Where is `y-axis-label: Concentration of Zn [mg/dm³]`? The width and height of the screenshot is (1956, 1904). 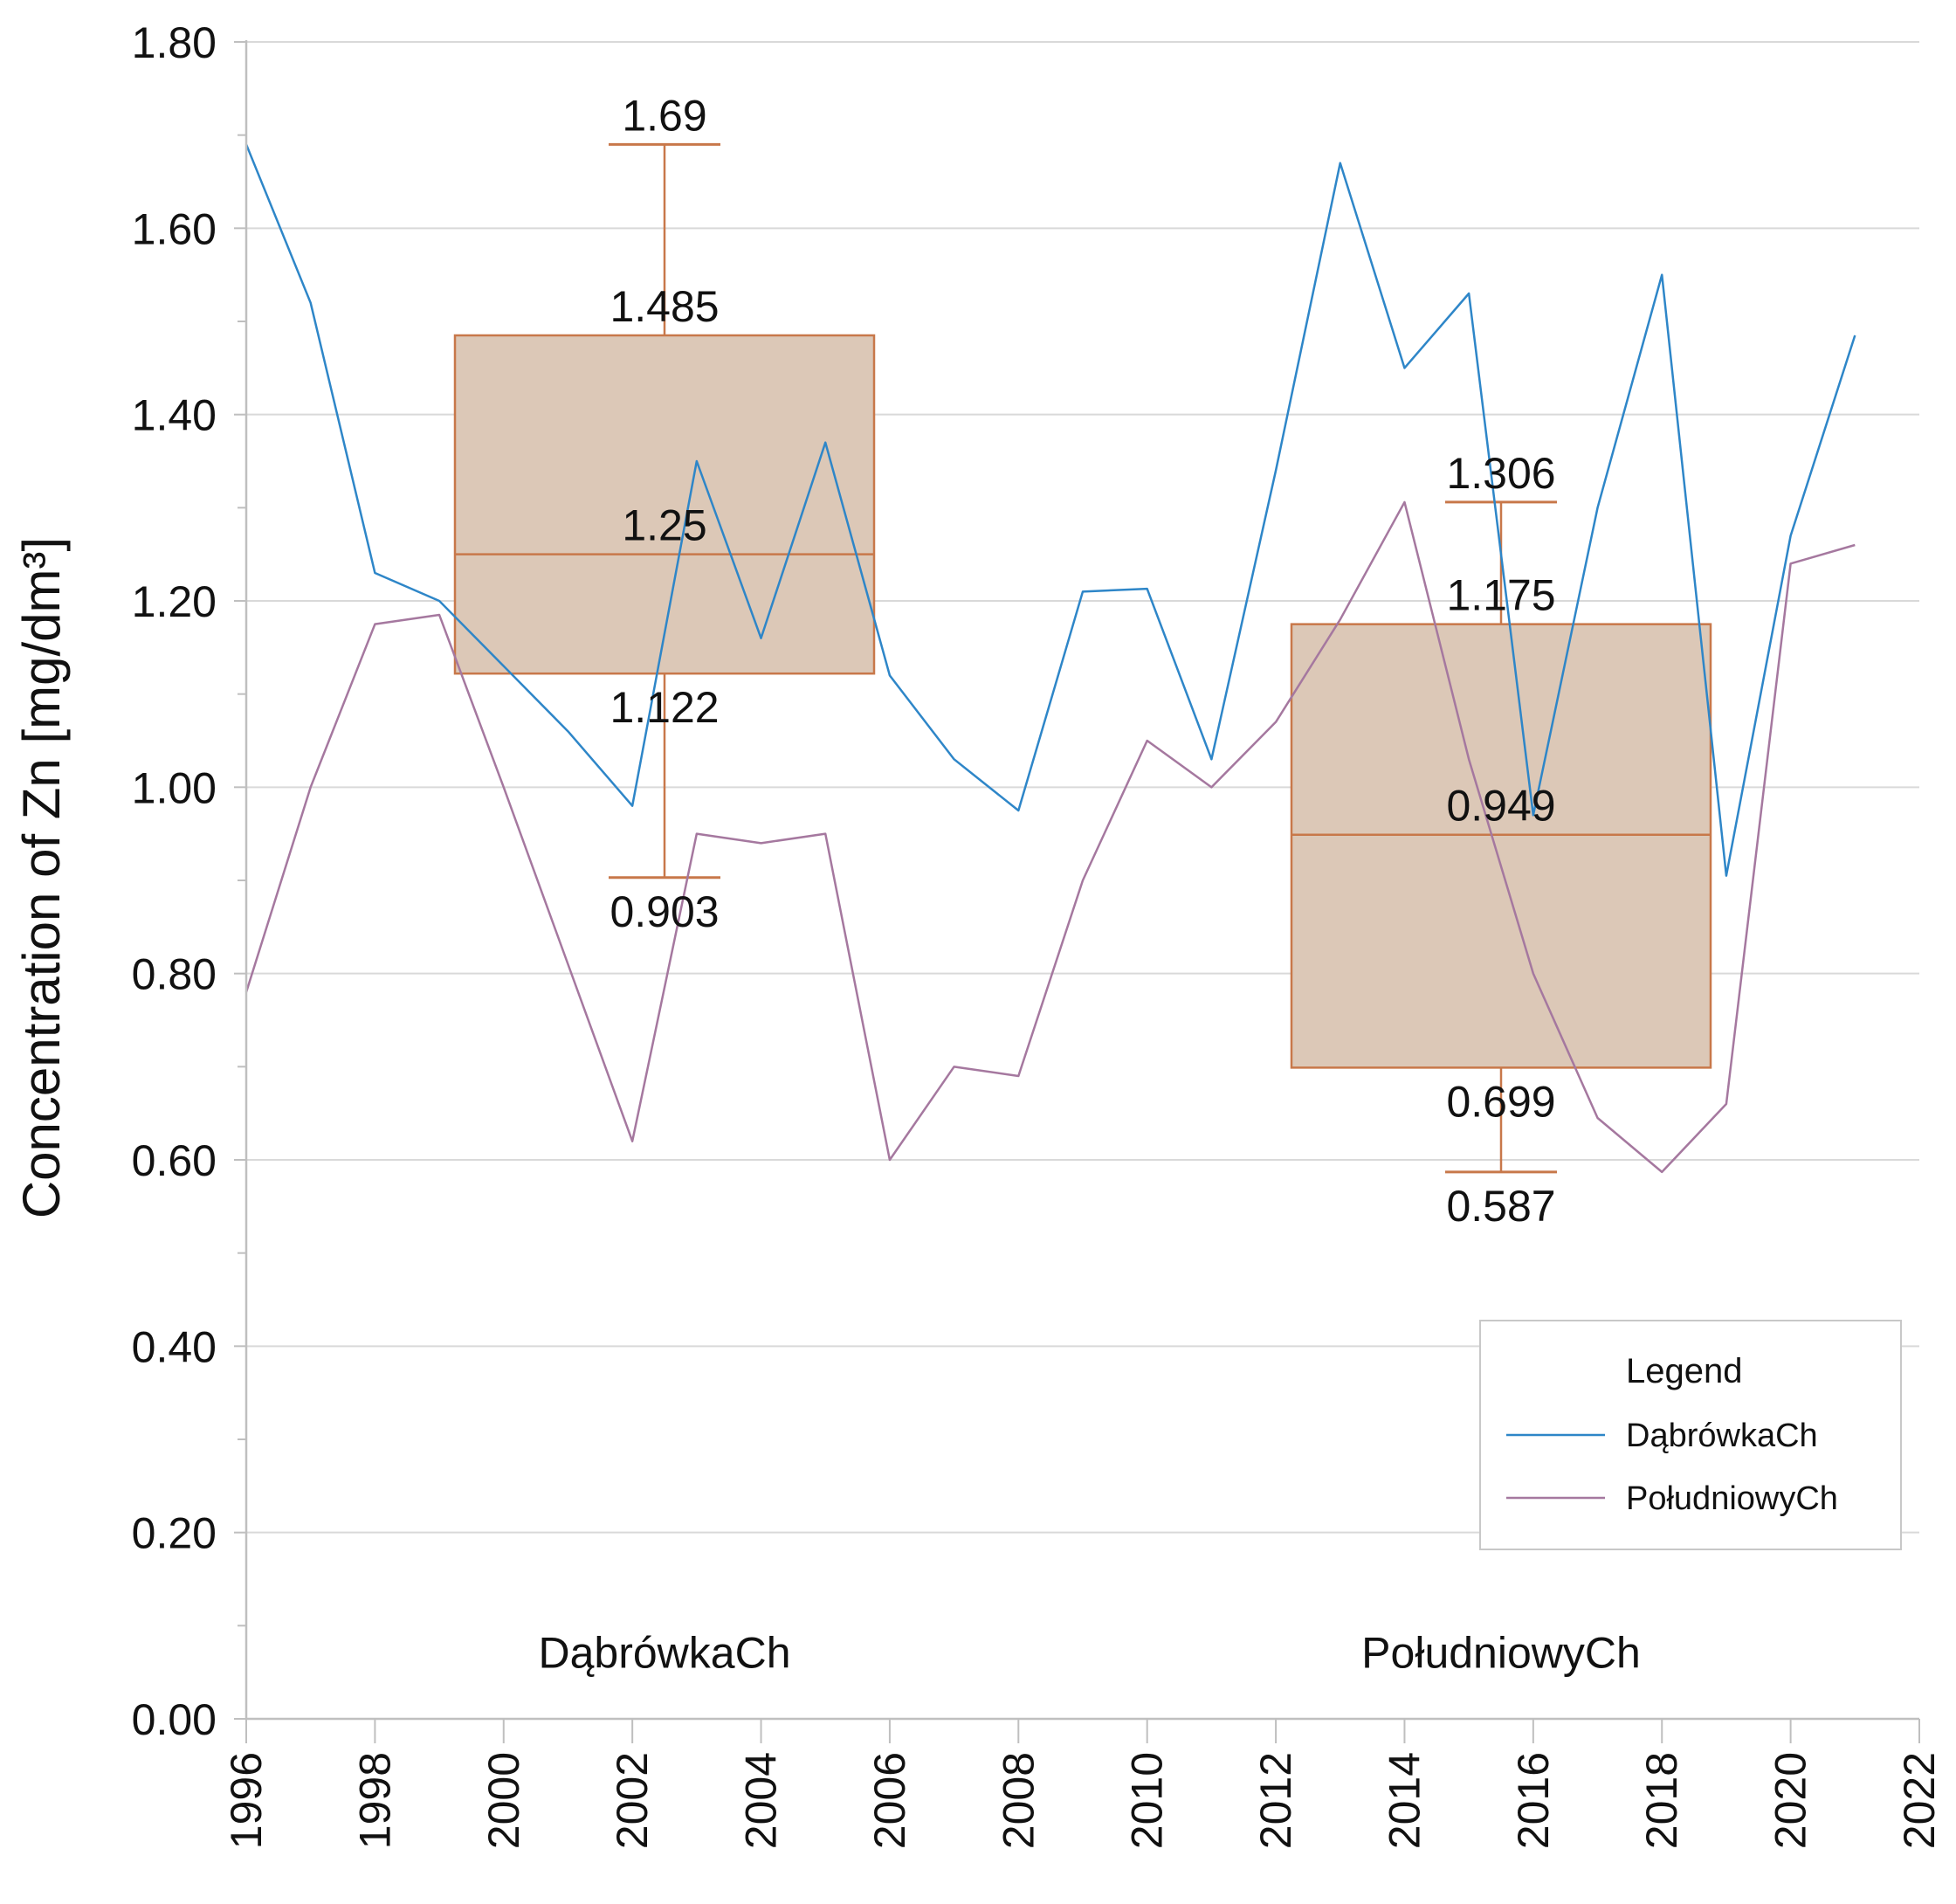
y-axis-label: Concentration of Zn [mg/dm³] is located at coordinates (41, 877).